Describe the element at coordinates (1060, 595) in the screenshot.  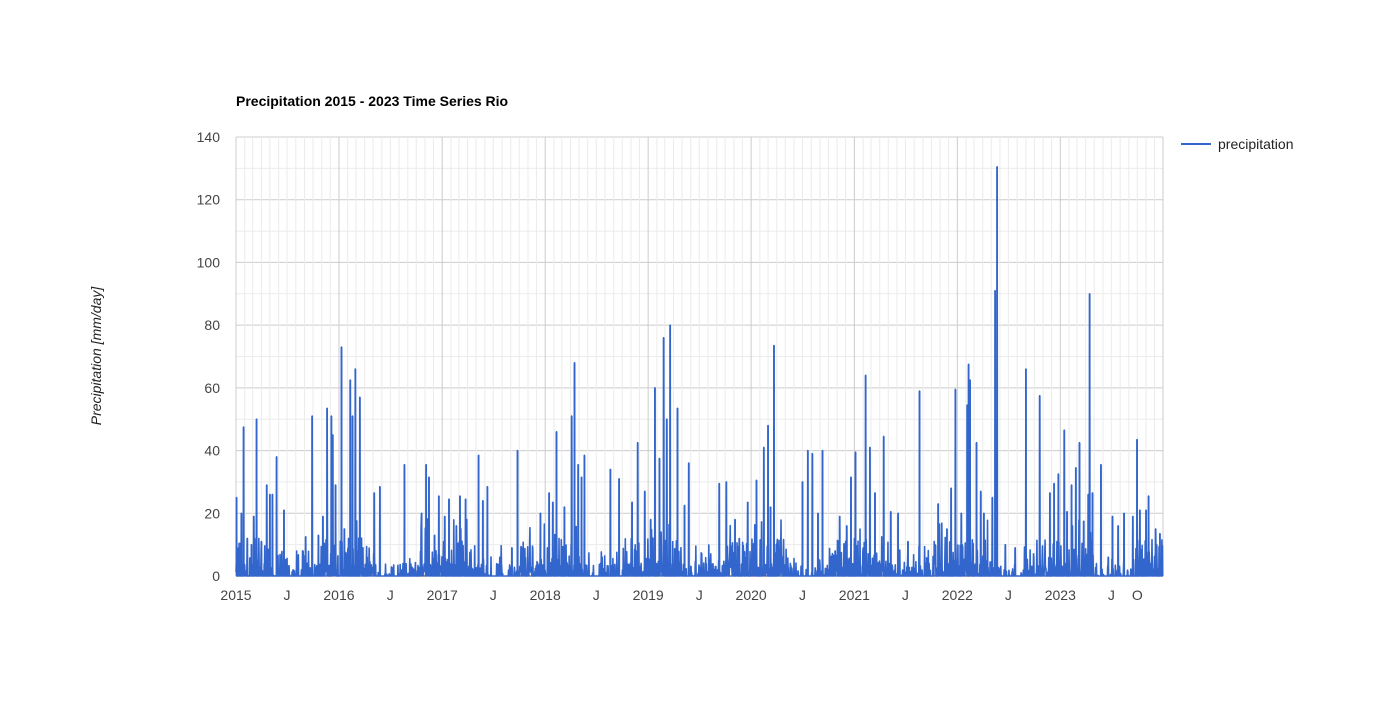
I see `x-tick-label: 2023` at that location.